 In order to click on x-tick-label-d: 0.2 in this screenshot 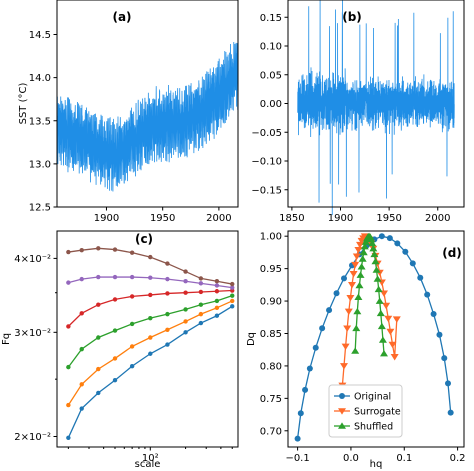, I will do `click(458, 458)`.